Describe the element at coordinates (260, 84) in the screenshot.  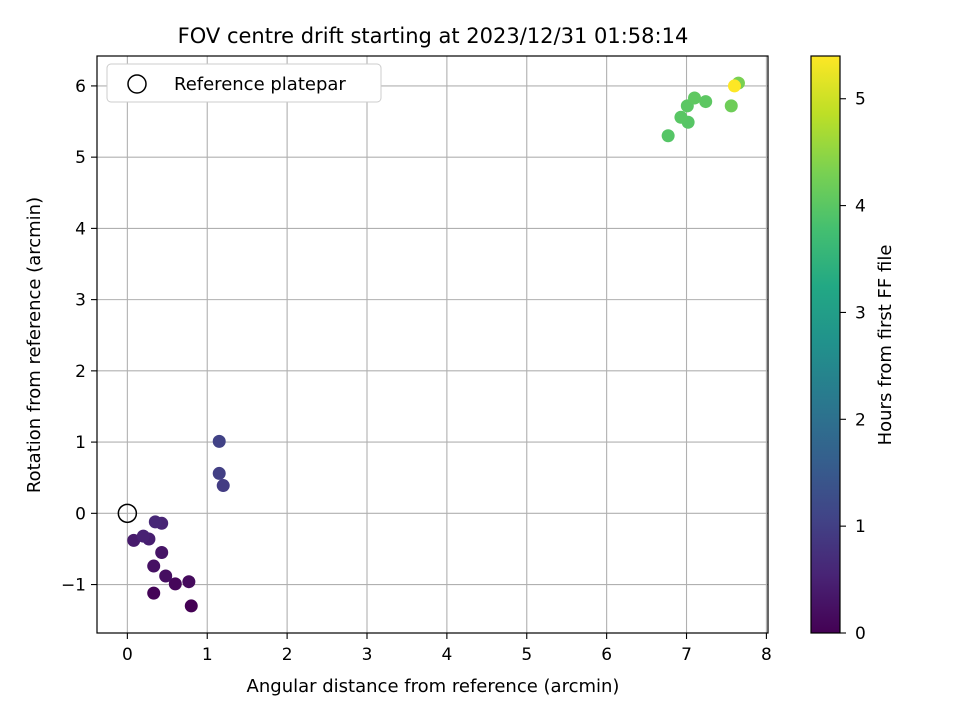
I see `legend-label: Reference platepar` at that location.